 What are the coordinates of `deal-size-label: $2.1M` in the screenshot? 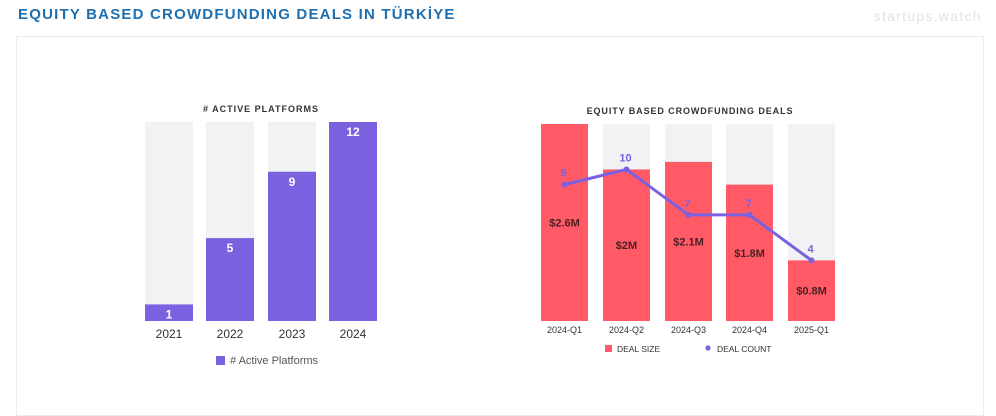 It's located at (688, 242).